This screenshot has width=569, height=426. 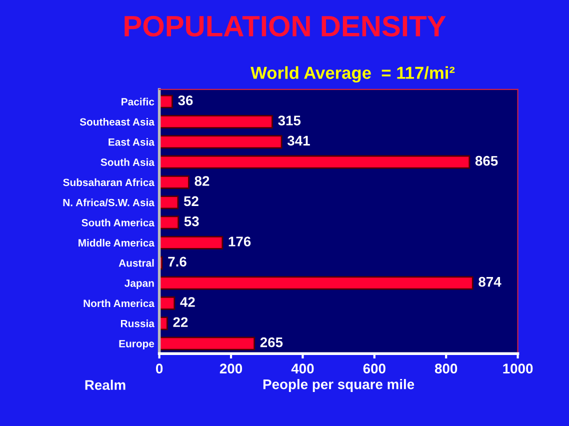 What do you see at coordinates (490, 281) in the screenshot?
I see `data-label: 874` at bounding box center [490, 281].